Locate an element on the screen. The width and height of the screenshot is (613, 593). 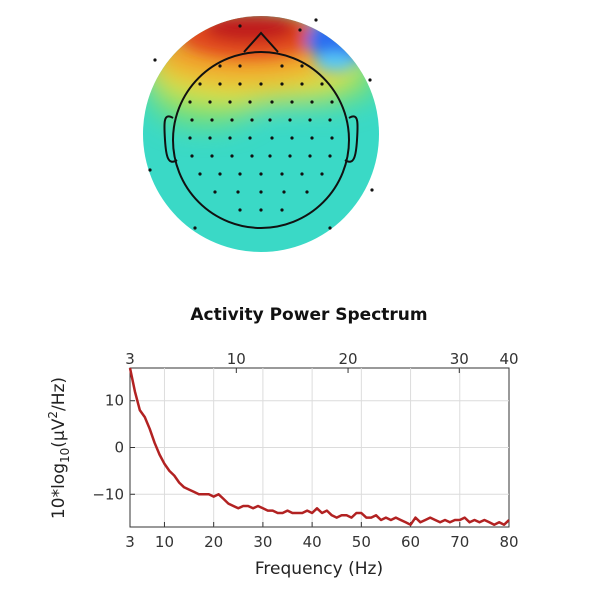
x-tick-label-bottom: 70 is located at coordinates (459, 542).